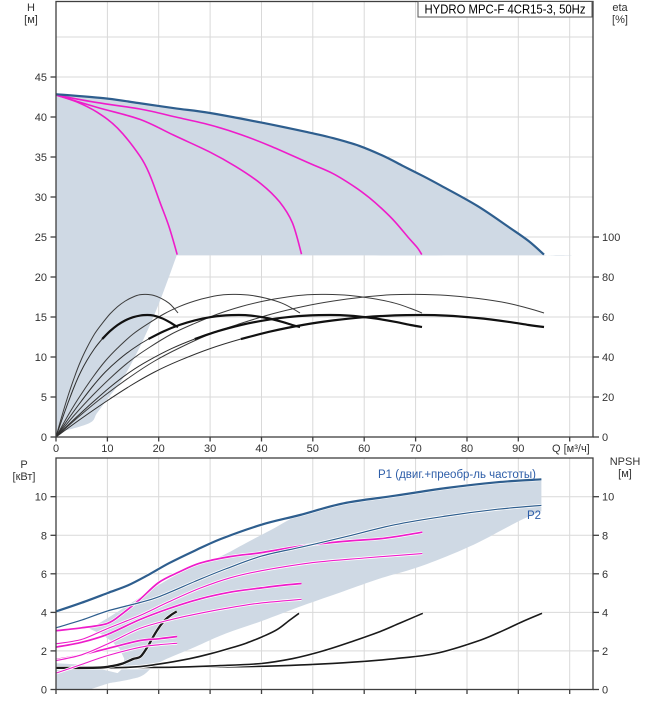 This screenshot has height=705, width=658. Describe the element at coordinates (620, 8) in the screenshot. I see `svg-text: eta` at that location.